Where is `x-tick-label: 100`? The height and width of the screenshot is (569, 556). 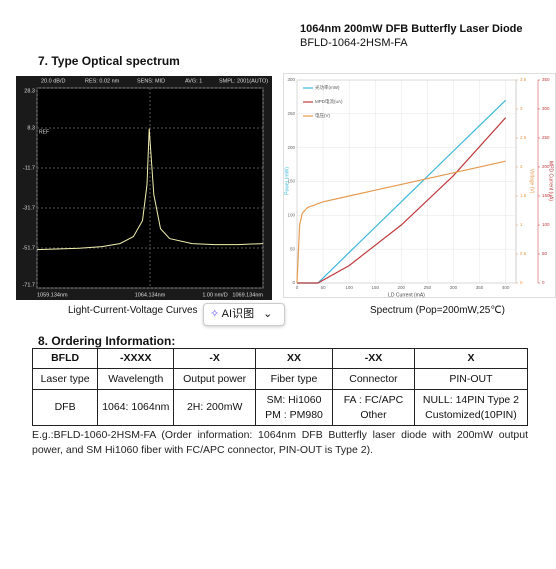
x-tick-label: 100 is located at coordinates (349, 287).